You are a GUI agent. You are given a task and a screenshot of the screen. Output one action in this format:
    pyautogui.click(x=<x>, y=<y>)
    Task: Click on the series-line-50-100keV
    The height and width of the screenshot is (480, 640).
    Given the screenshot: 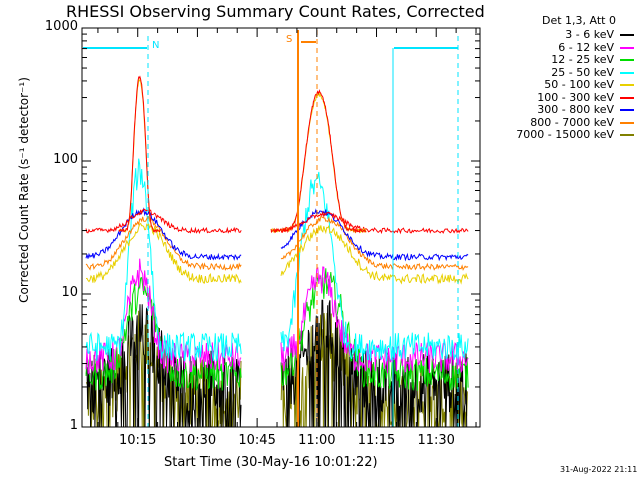 What is the action you would take?
    pyautogui.click(x=277, y=253)
    